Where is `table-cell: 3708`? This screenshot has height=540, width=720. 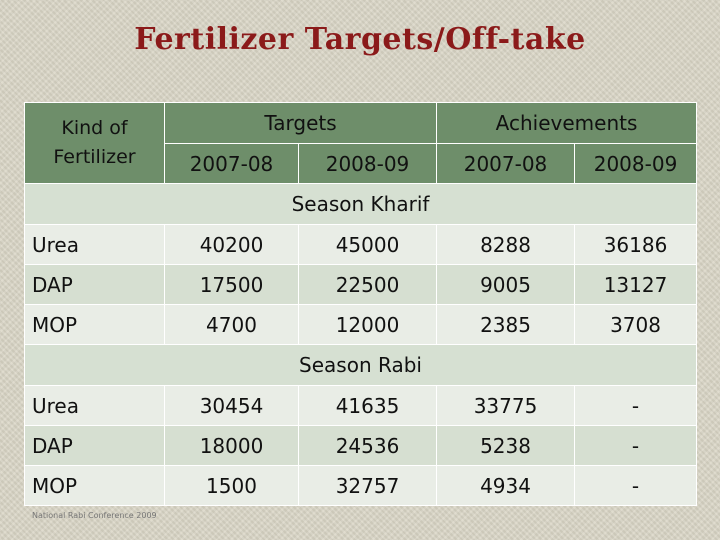 table-cell: 3708 is located at coordinates (636, 324).